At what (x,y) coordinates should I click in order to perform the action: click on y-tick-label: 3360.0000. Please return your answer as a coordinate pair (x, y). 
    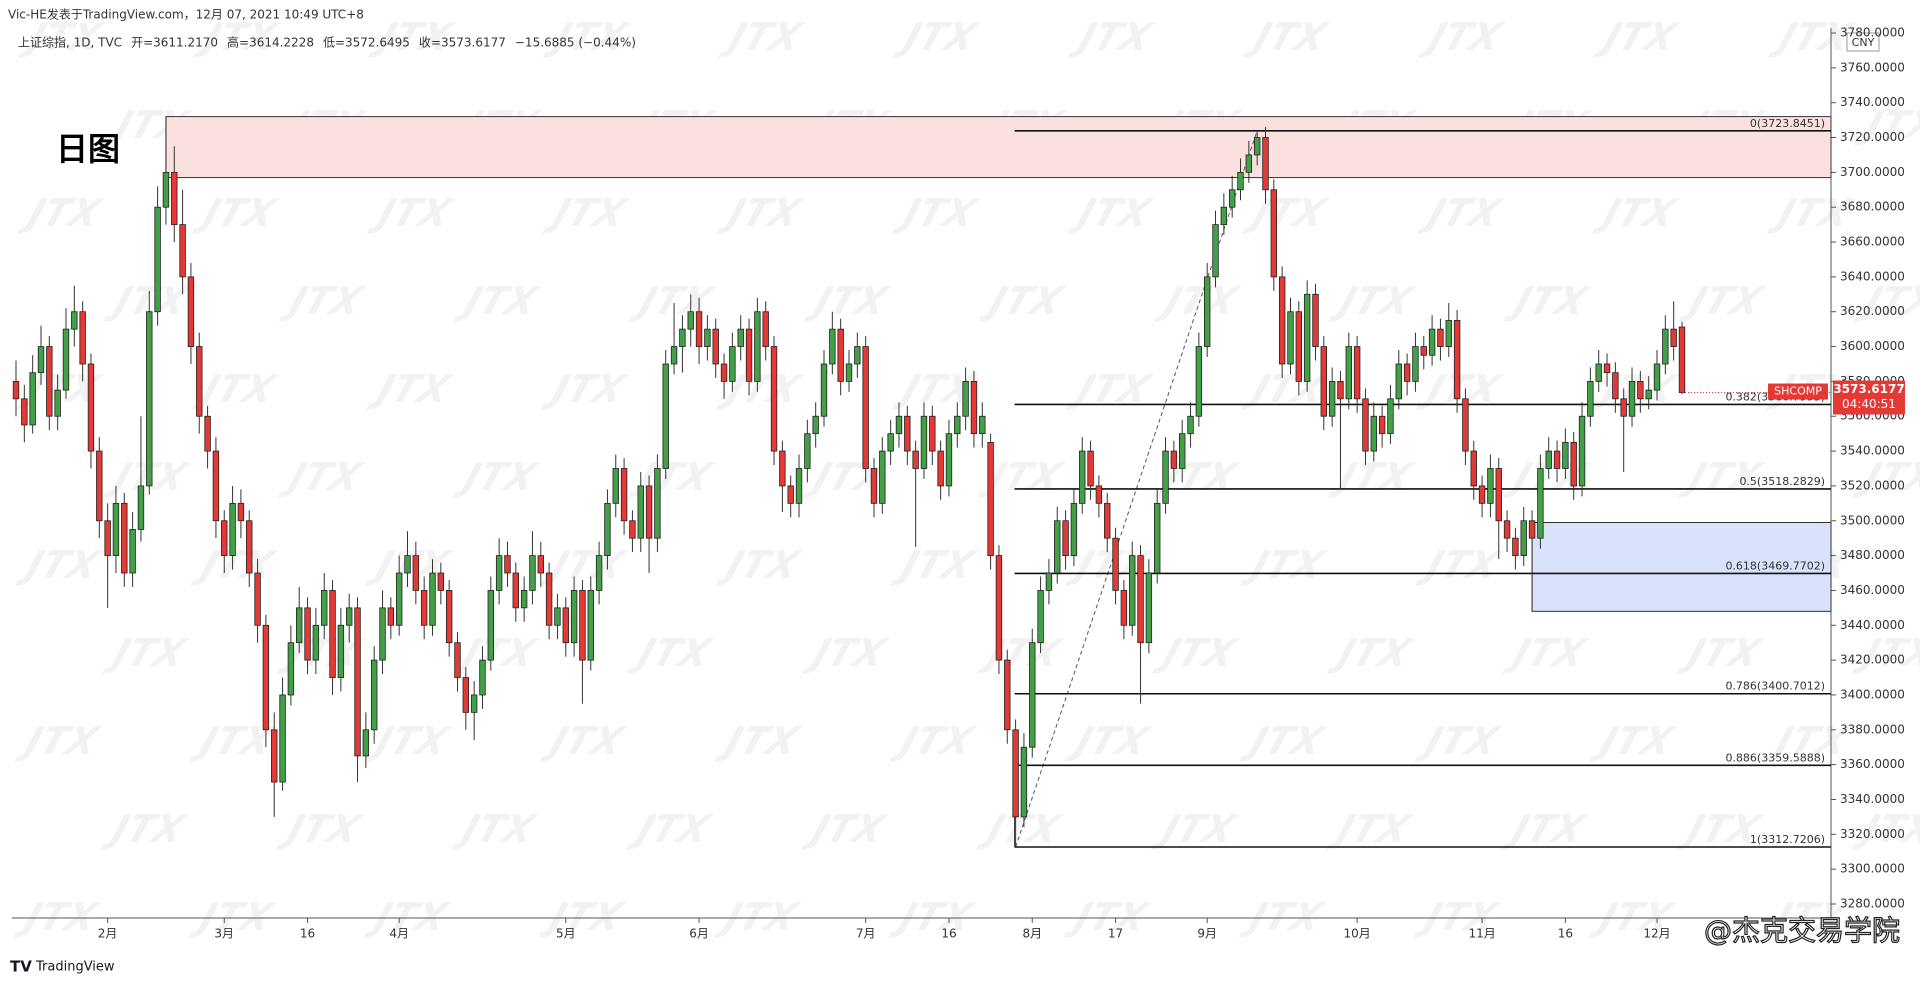
    Looking at the image, I should click on (1872, 764).